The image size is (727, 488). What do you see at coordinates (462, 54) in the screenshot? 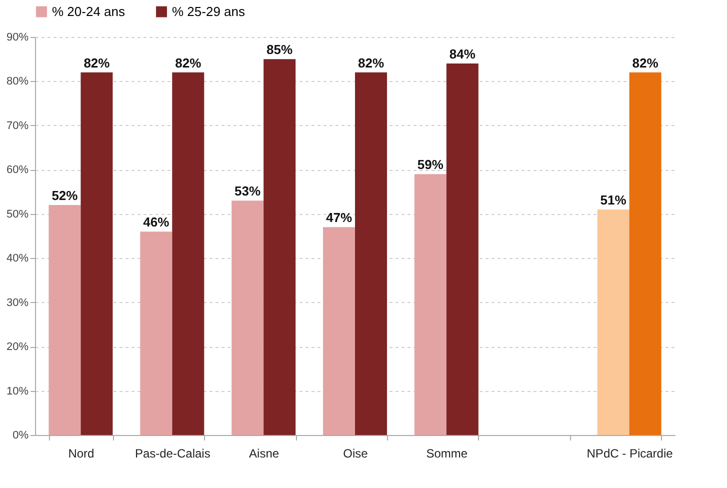
I see `data-label: 84%` at bounding box center [462, 54].